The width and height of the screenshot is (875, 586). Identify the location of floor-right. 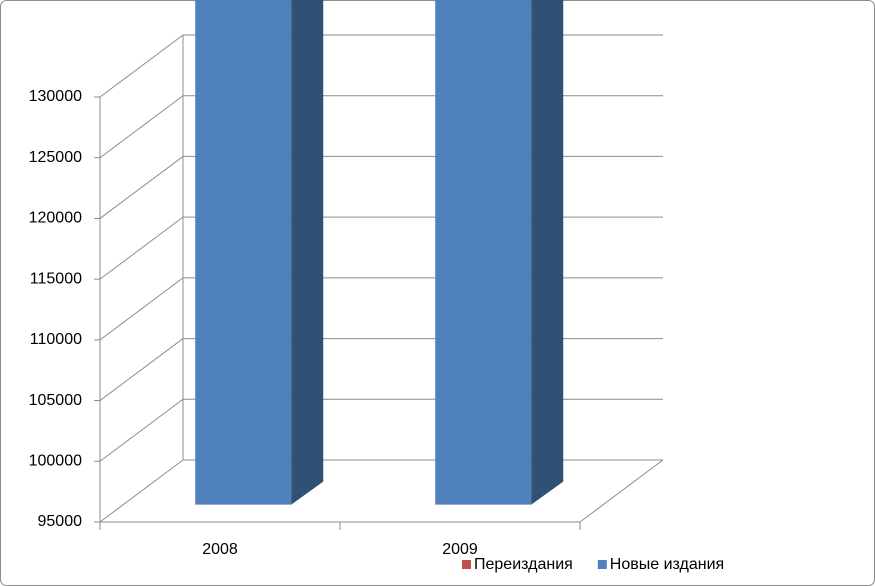
(621, 491).